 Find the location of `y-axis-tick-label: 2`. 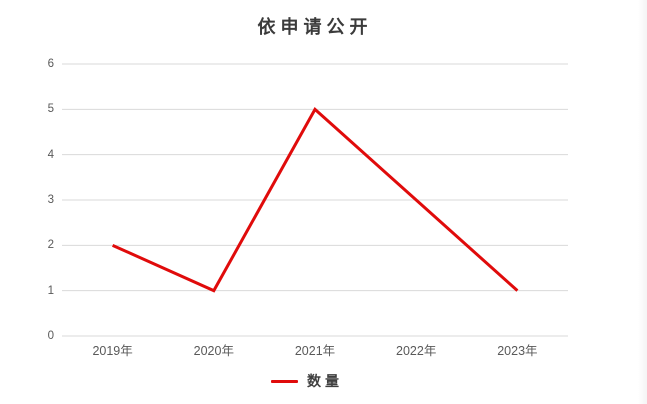

y-axis-tick-label: 2 is located at coordinates (50, 245).